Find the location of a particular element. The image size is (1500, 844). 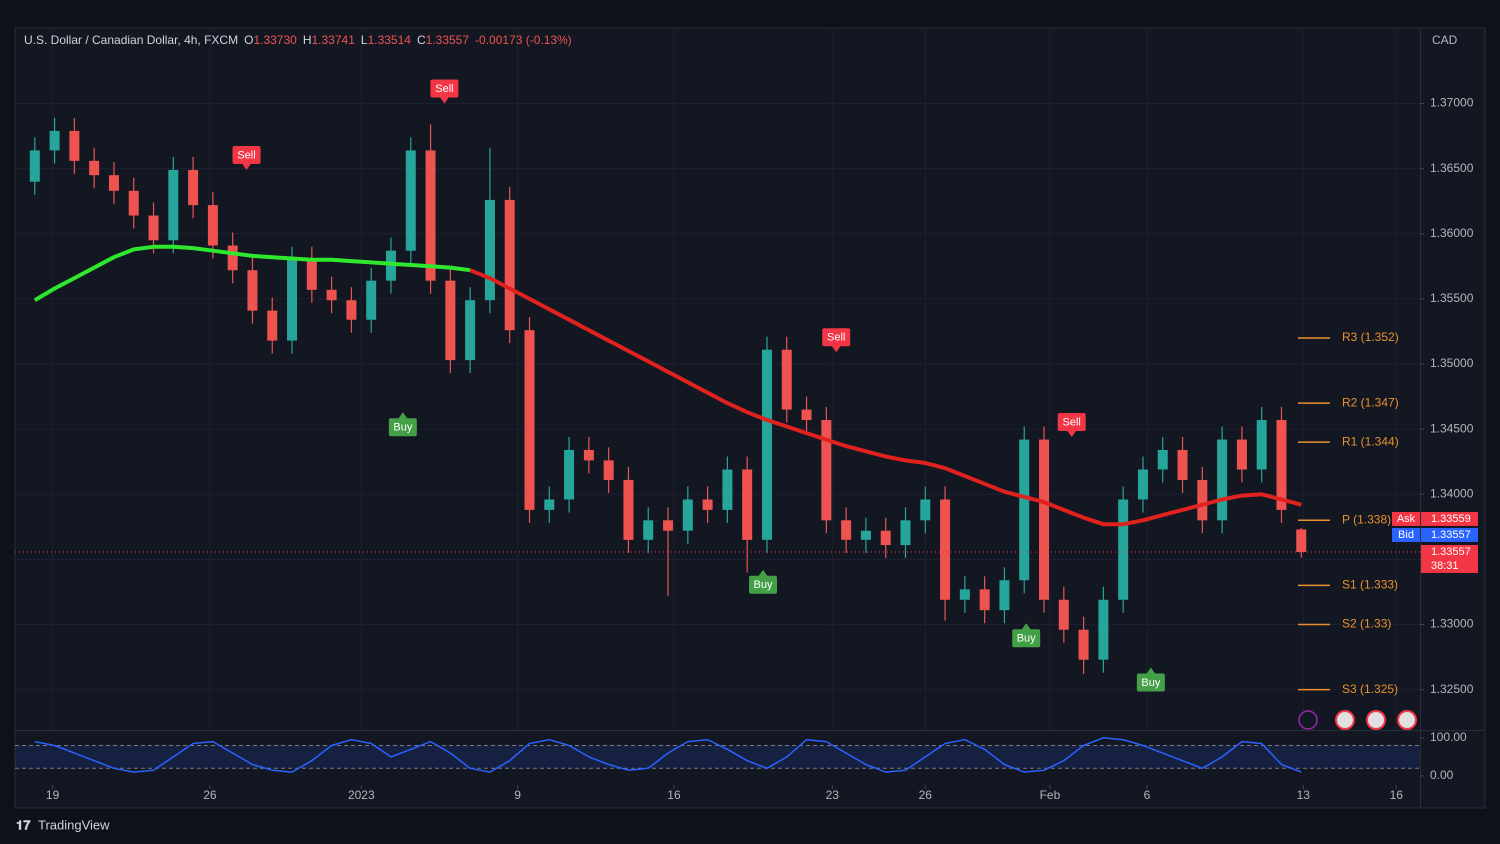

ohlc-value: 1.33730 is located at coordinates (275, 40).